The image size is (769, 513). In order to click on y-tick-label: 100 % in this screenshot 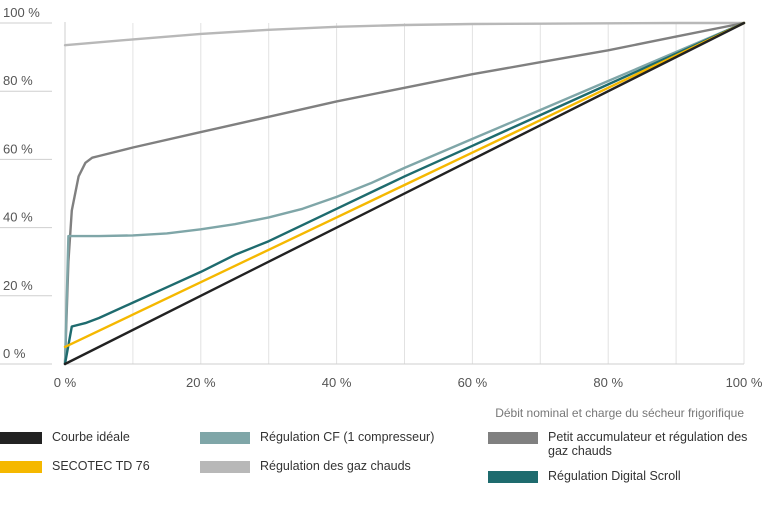, I will do `click(21, 12)`.